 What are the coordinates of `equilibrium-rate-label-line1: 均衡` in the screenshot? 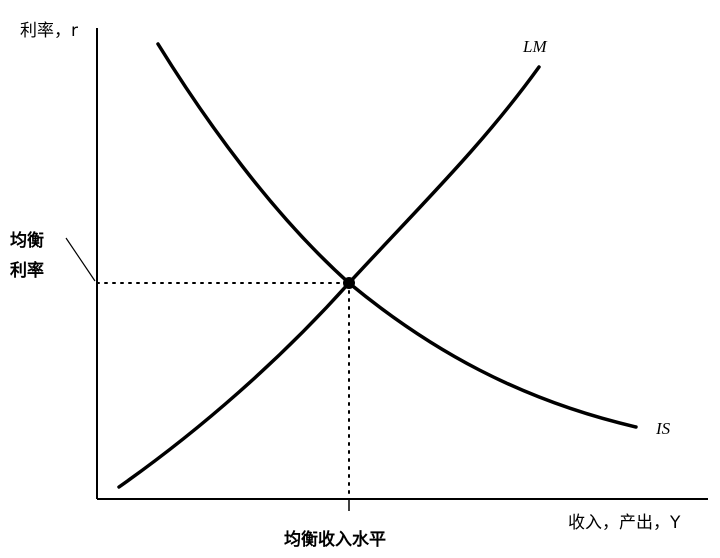 It's located at (27, 240).